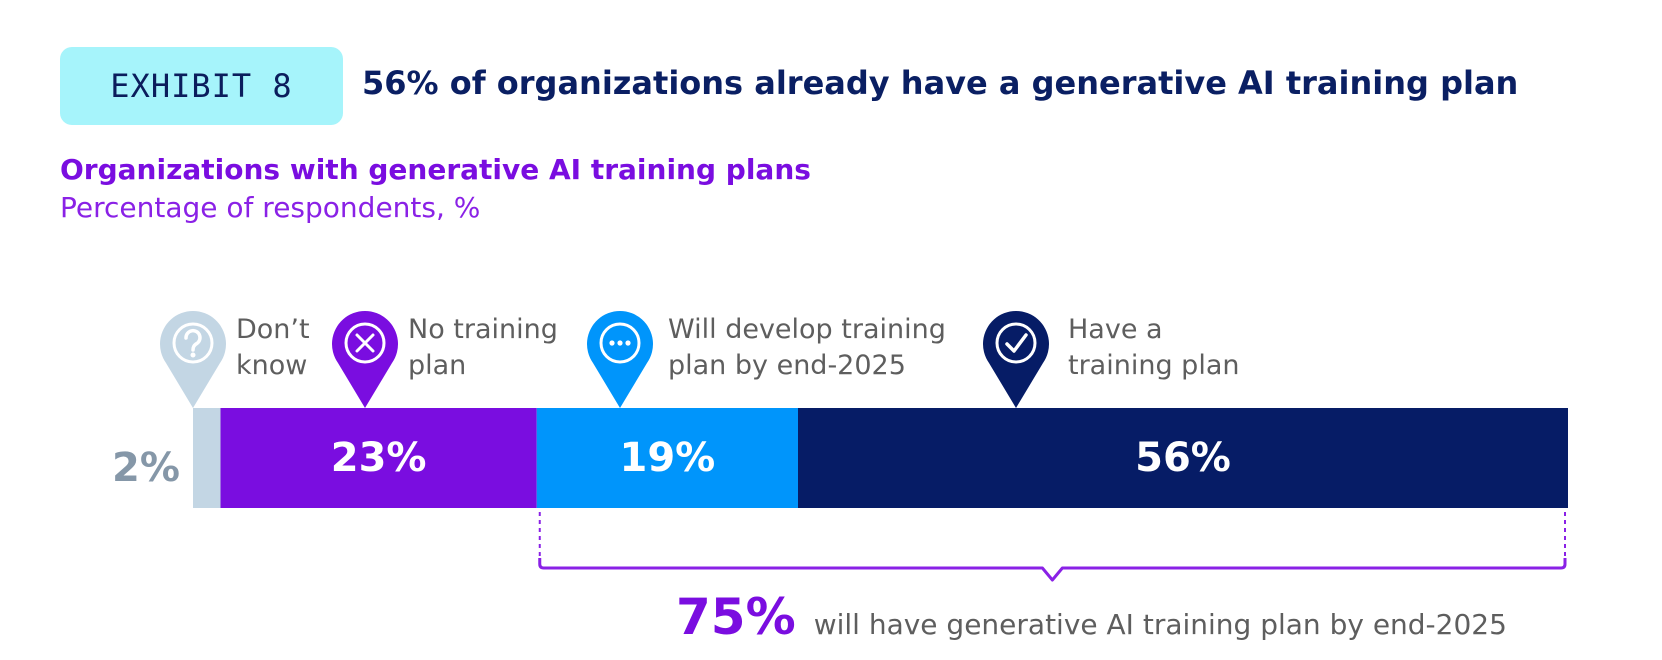  I want to click on bar-segment-have-plan, so click(1183, 458).